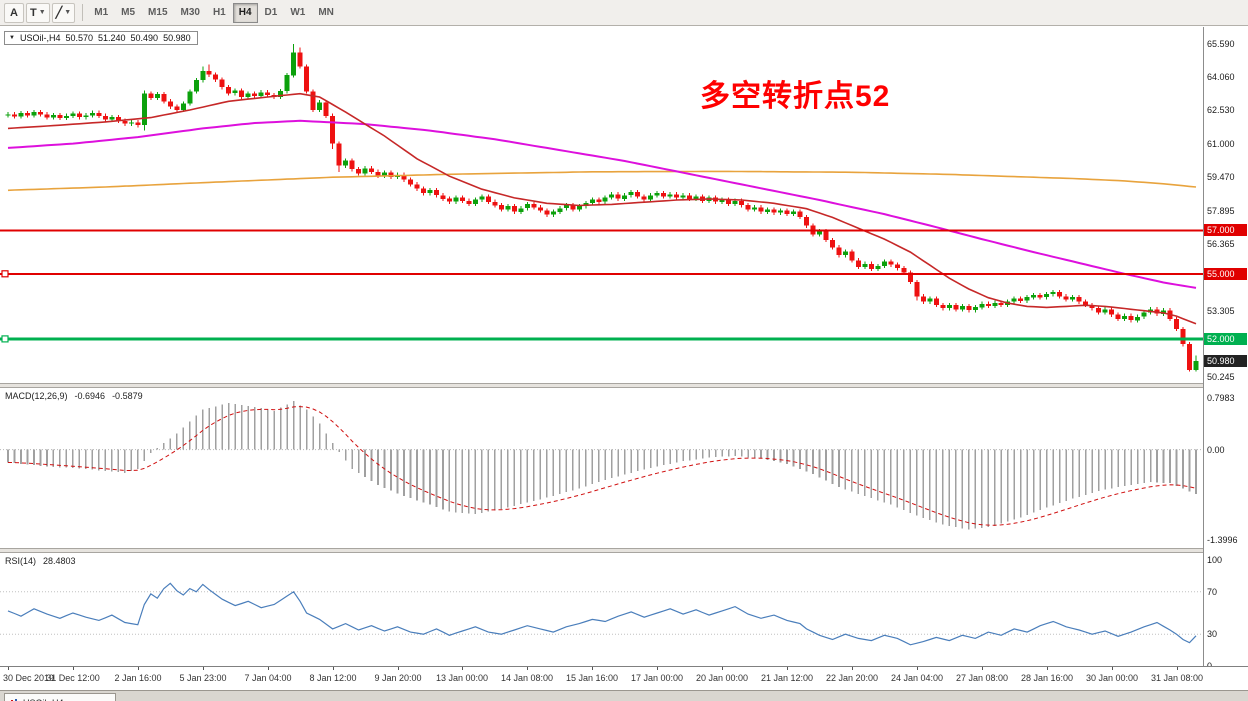 The image size is (1248, 701). Describe the element at coordinates (1221, 110) in the screenshot. I see `price-axis-label: 62.530` at that location.